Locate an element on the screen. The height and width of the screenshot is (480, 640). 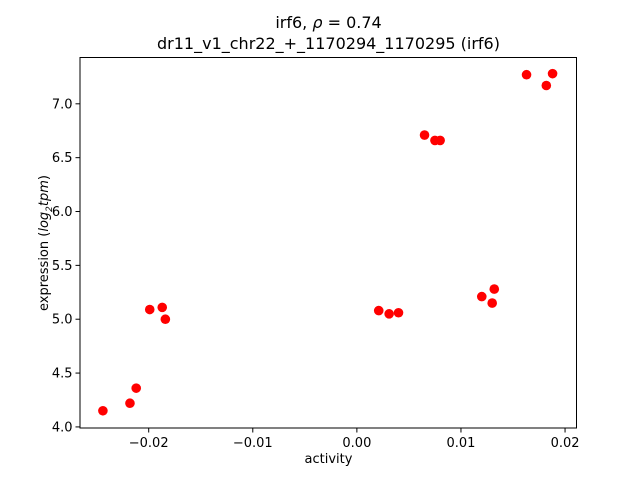
x-tick-label: −0.02 is located at coordinates (149, 443).